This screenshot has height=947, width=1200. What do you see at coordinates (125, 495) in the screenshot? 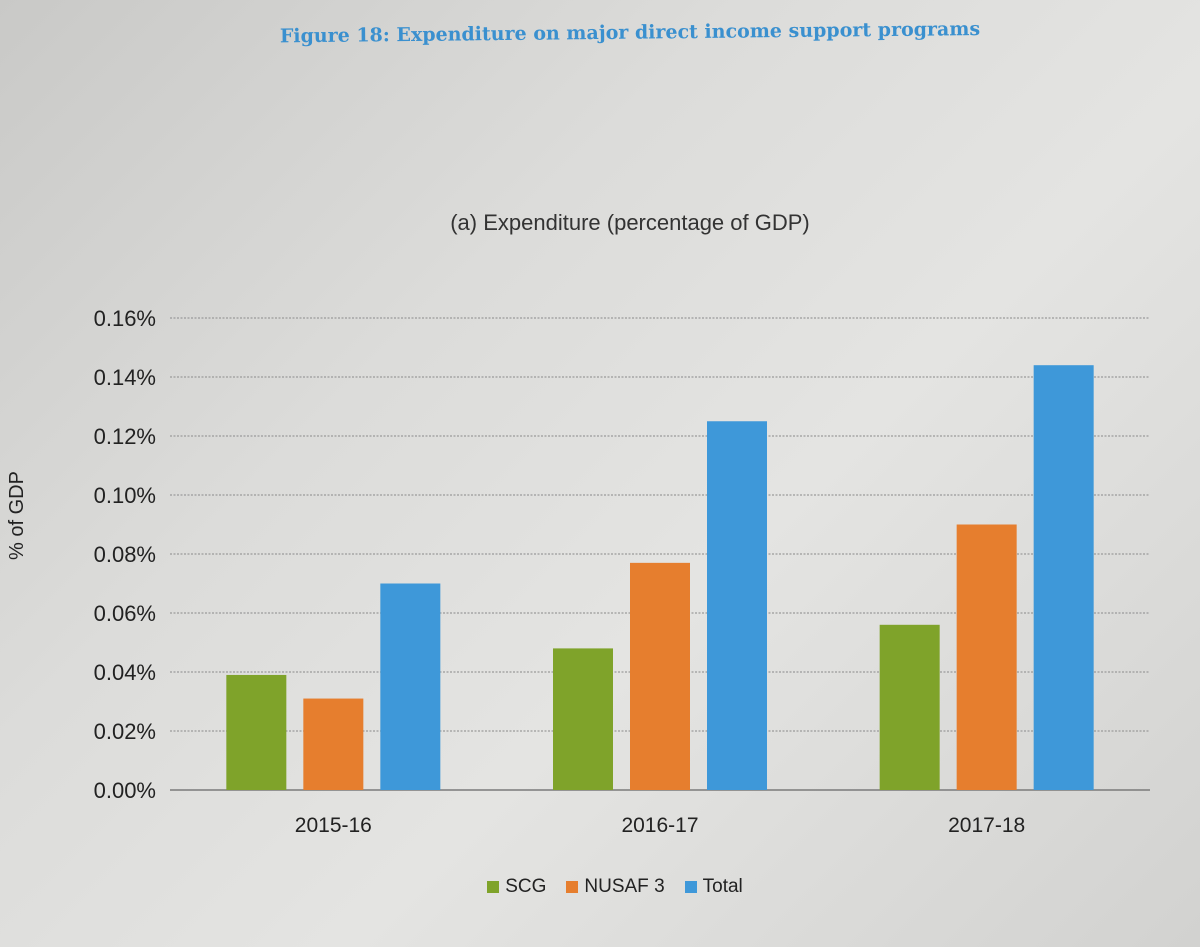
I see `y-tick-label: 0.10%` at bounding box center [125, 495].